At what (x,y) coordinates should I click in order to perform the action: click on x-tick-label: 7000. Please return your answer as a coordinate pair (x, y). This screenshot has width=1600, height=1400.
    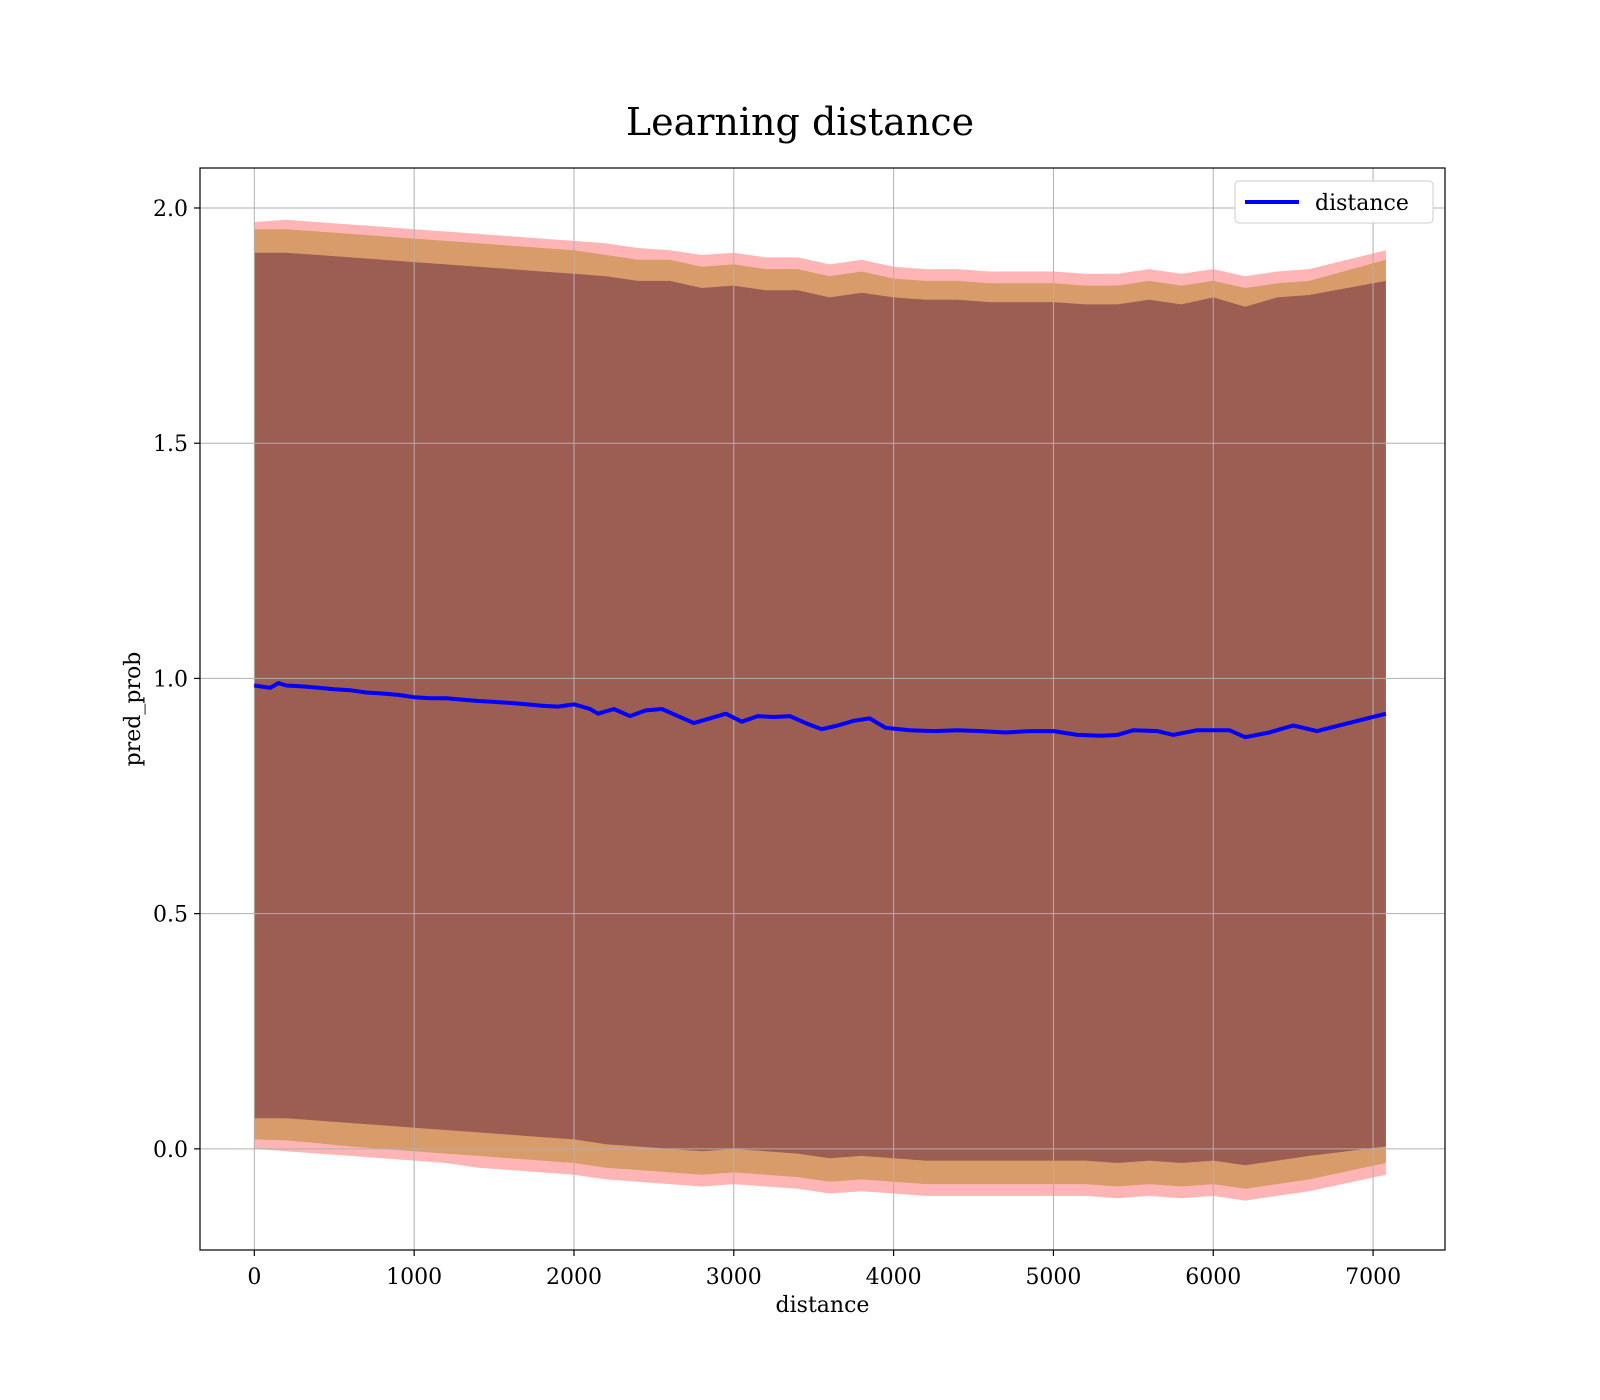
    Looking at the image, I should click on (1373, 1277).